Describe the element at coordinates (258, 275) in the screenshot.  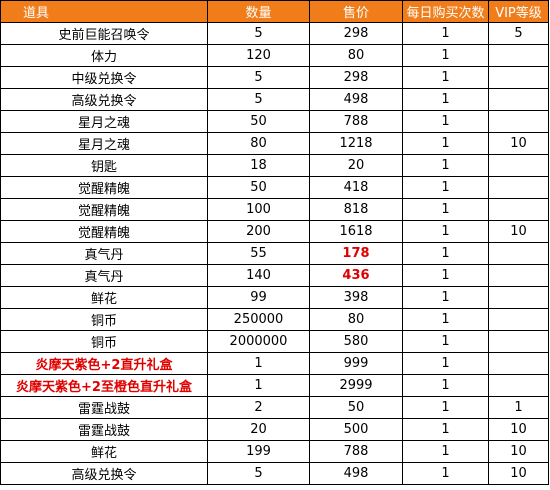
I see `cell-quantity: 140` at that location.